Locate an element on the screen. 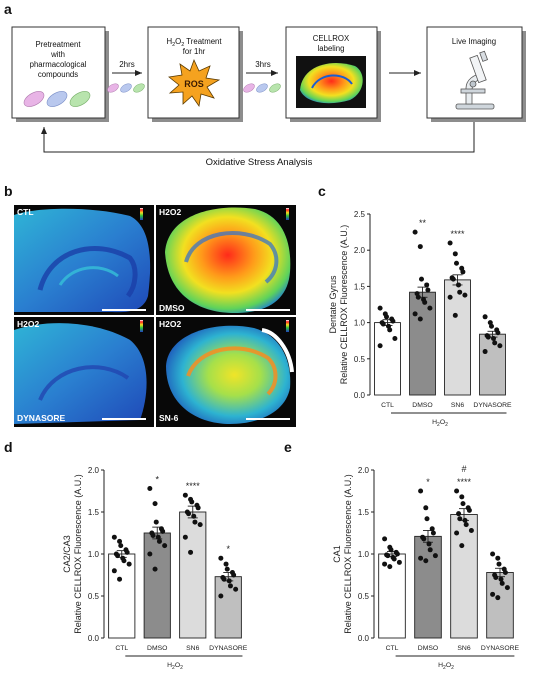 The image size is (542, 681). panel-label-b: b is located at coordinates (8, 191).